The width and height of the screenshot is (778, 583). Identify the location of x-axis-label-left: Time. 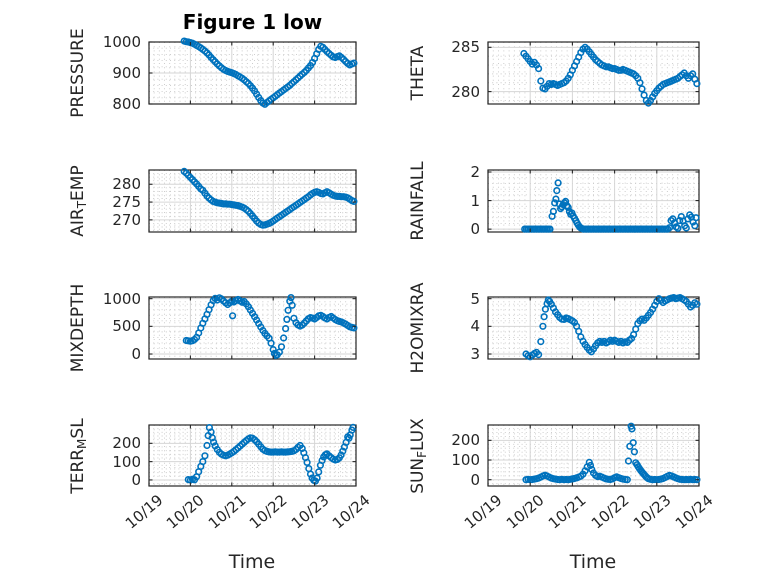
(252, 562).